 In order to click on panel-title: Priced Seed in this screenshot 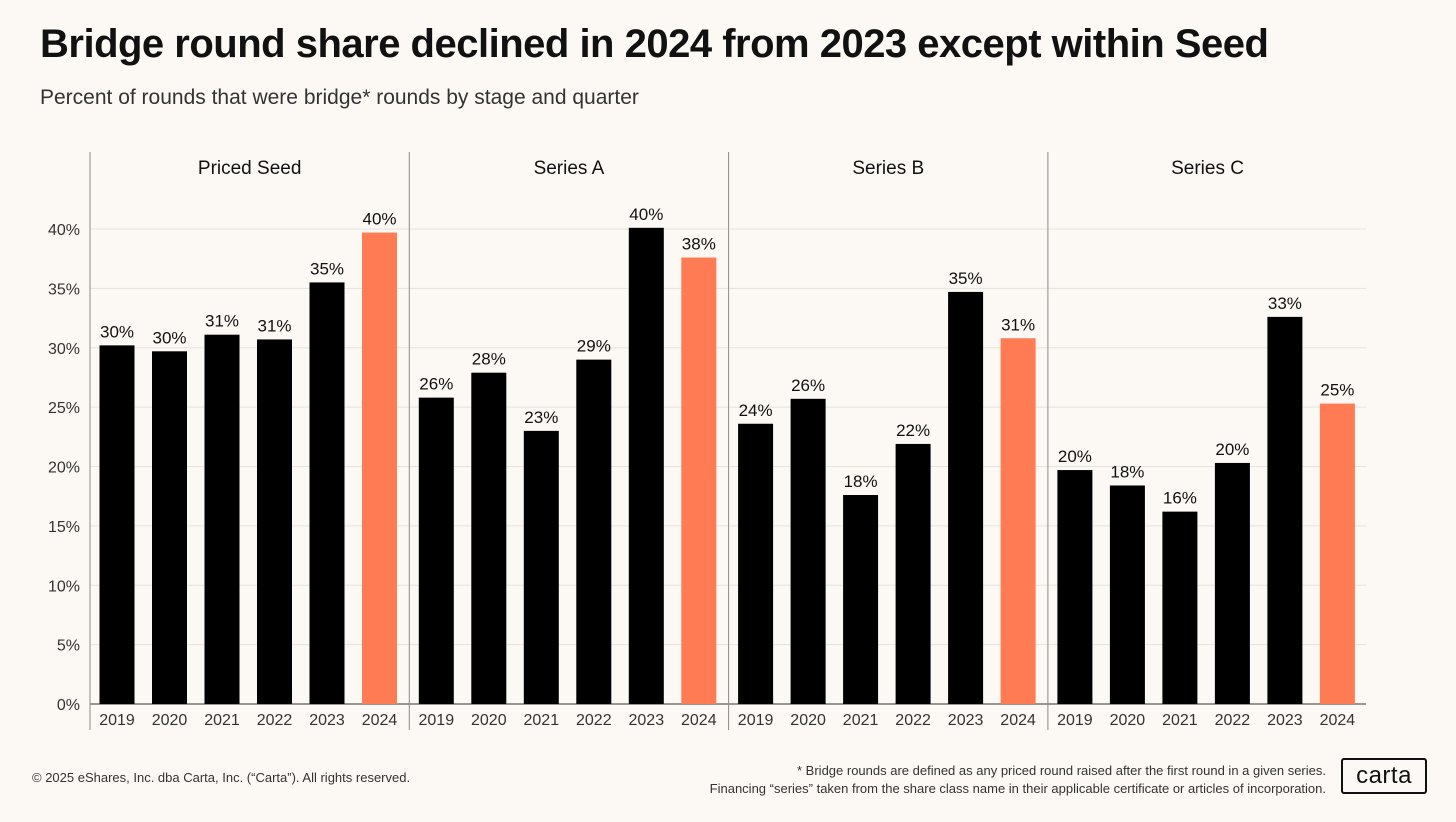, I will do `click(250, 168)`.